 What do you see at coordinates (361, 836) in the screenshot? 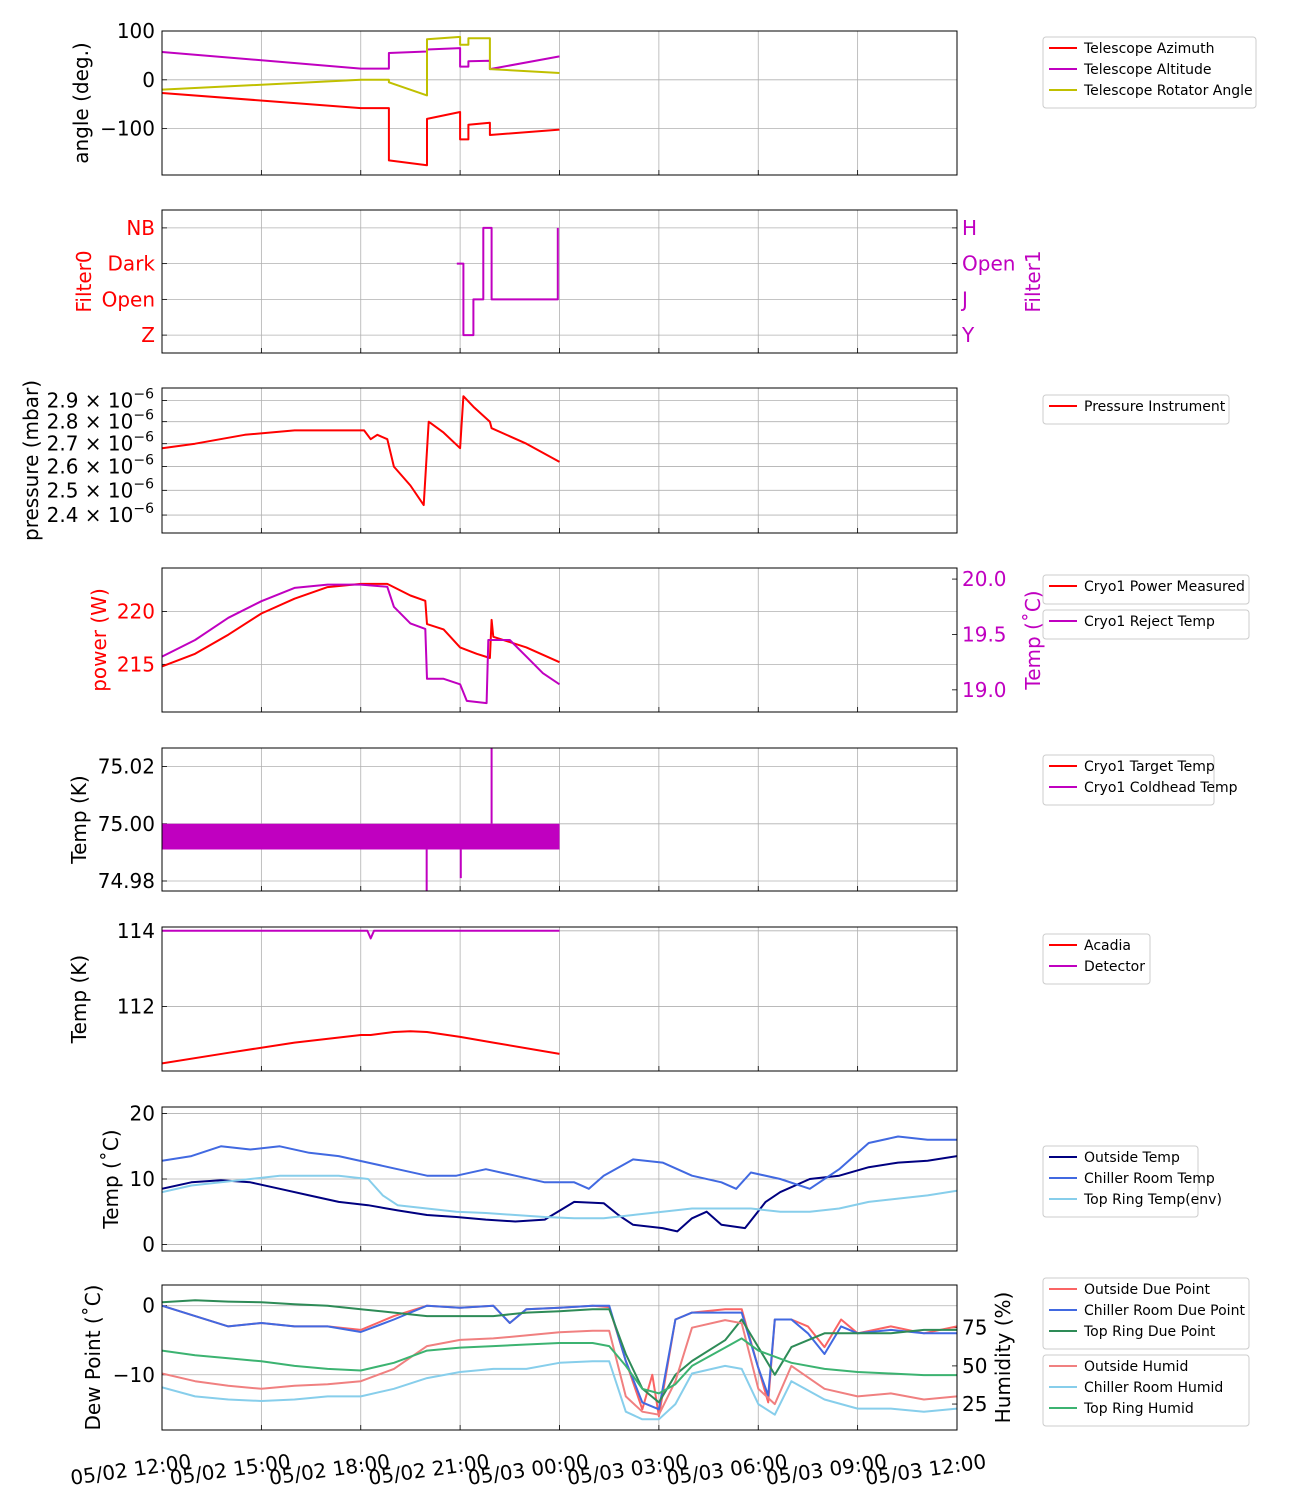
I see `series-band` at bounding box center [361, 836].